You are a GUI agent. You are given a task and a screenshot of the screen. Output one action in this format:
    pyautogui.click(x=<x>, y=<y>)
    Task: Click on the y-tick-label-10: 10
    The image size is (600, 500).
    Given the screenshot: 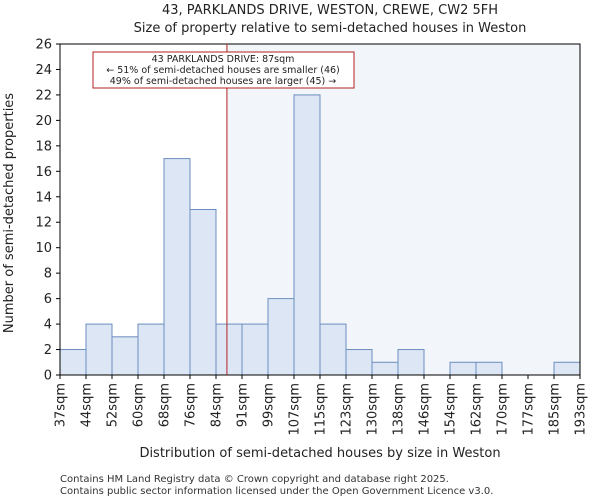 What is the action you would take?
    pyautogui.click(x=43, y=248)
    